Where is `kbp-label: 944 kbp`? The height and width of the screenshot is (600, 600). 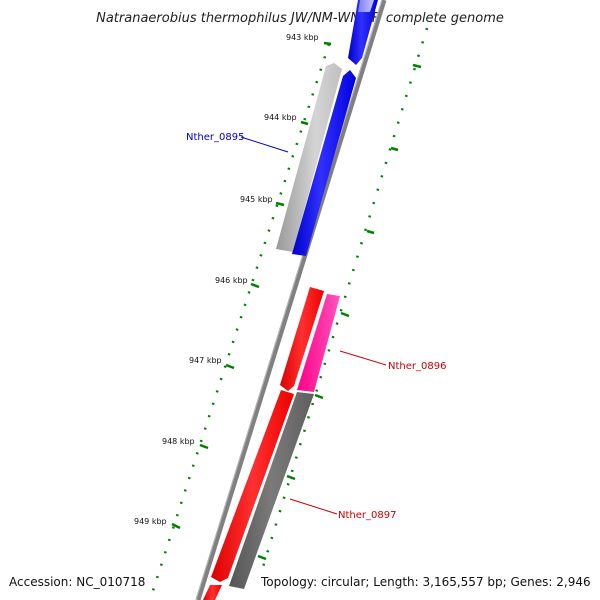 kbp-label: 944 kbp is located at coordinates (280, 117).